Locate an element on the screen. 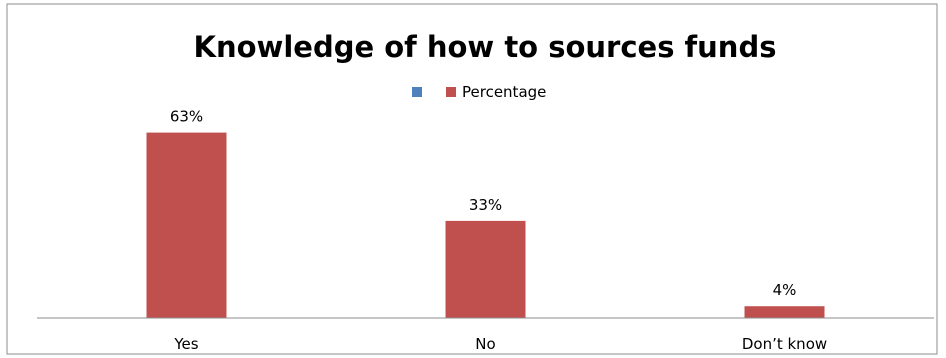 The image size is (946, 358). x-tick-label-1: Yes is located at coordinates (185, 344).